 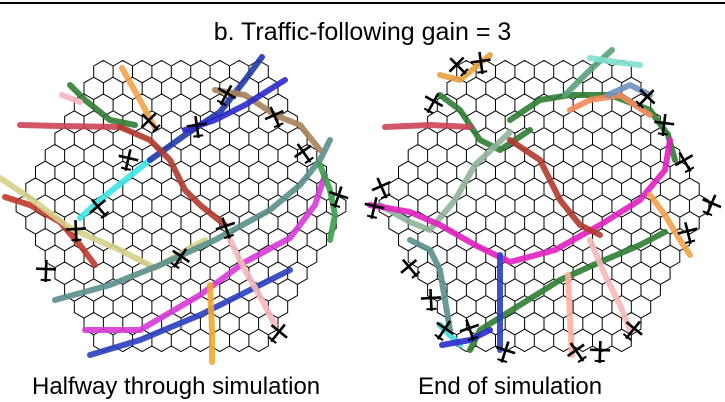 What do you see at coordinates (510, 386) in the screenshot?
I see `caption-end: End of simulation` at bounding box center [510, 386].